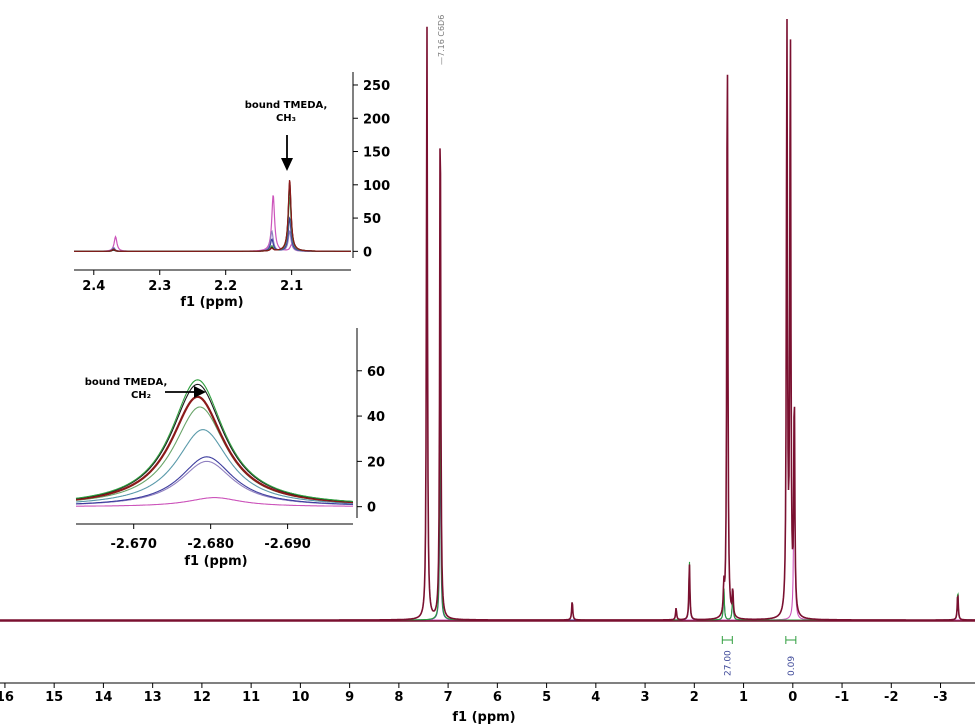 This screenshot has height=726, width=975. Describe the element at coordinates (215, 561) in the screenshot. I see `inset-bottom-x-axis-label: f1 (ppm)` at that location.